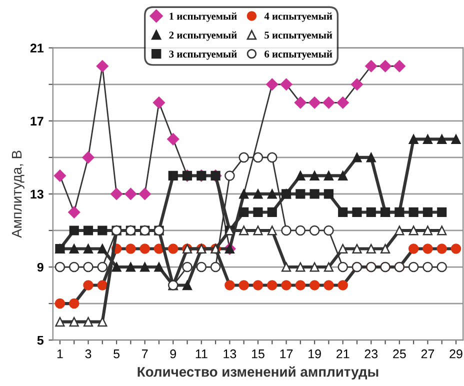 The width and height of the screenshot is (464, 386). Describe the element at coordinates (37, 48) in the screenshot. I see `y-tick-label: 21` at that location.